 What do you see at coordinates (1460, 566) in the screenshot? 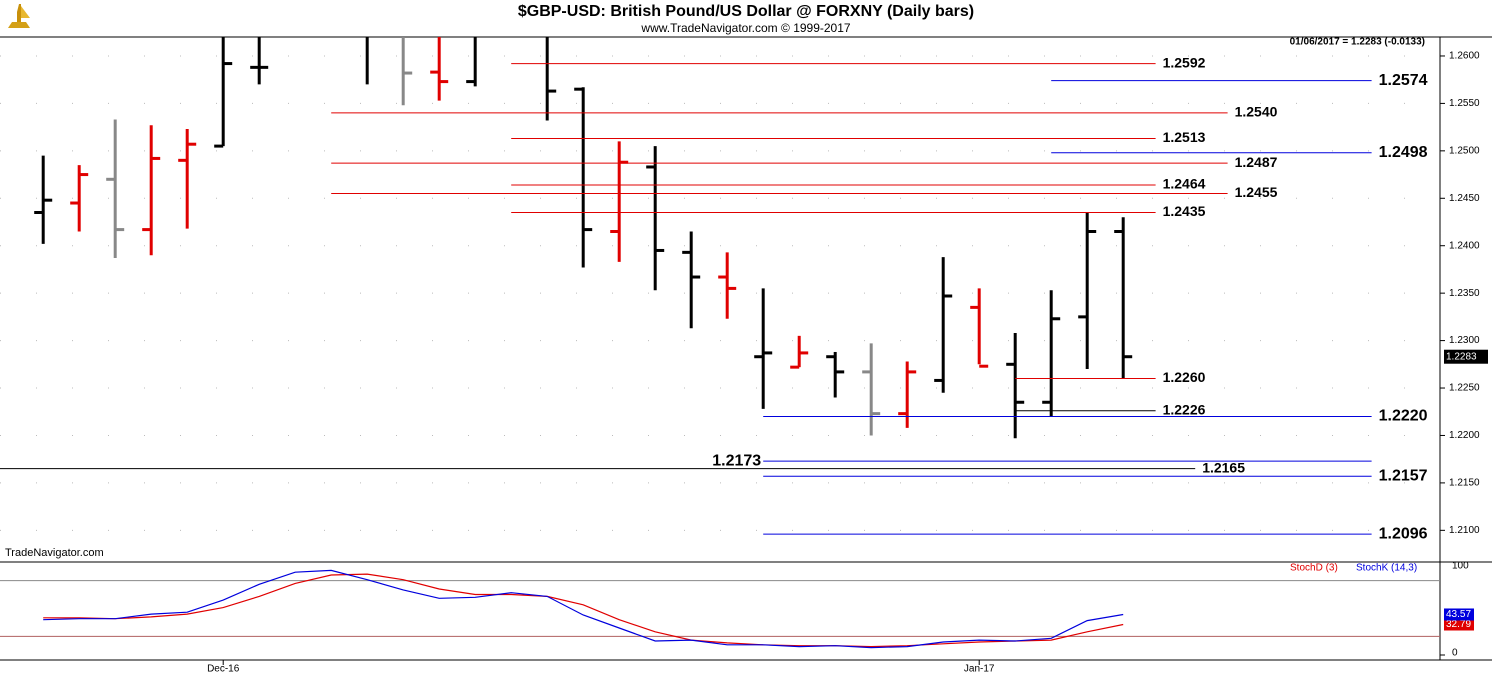
I see `y-tick-label: 100` at bounding box center [1460, 566].